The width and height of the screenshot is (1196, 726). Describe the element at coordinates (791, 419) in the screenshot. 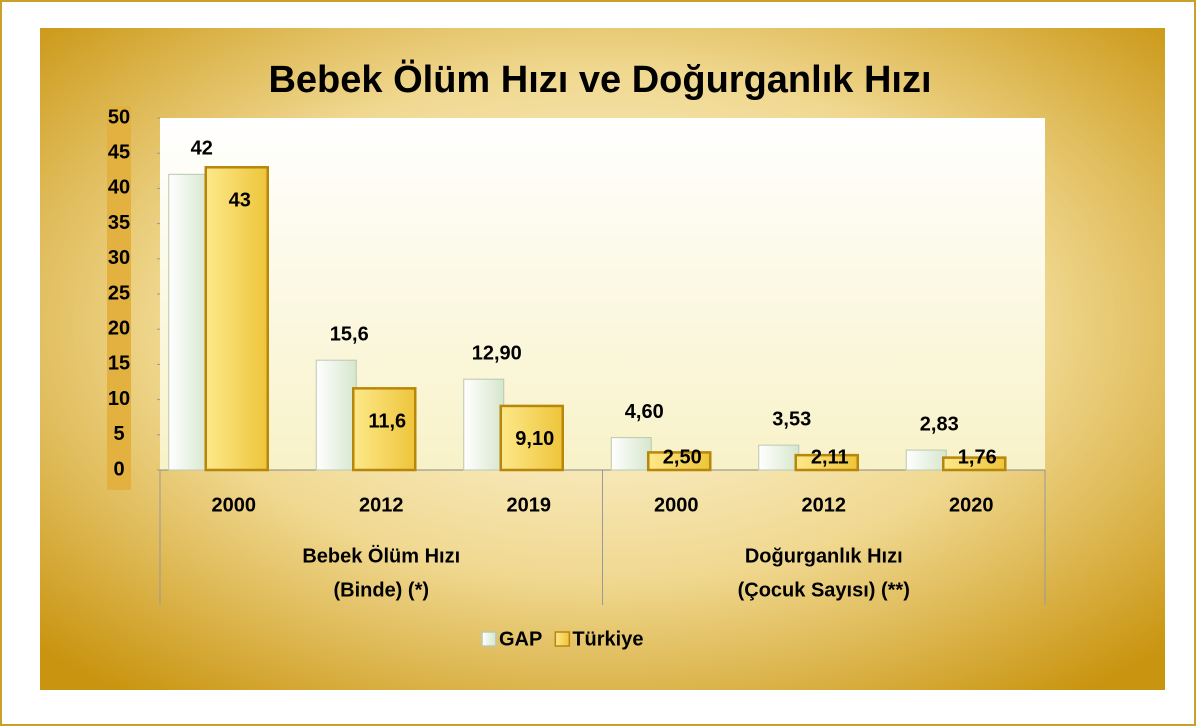

I see `data-label: 3,53` at that location.